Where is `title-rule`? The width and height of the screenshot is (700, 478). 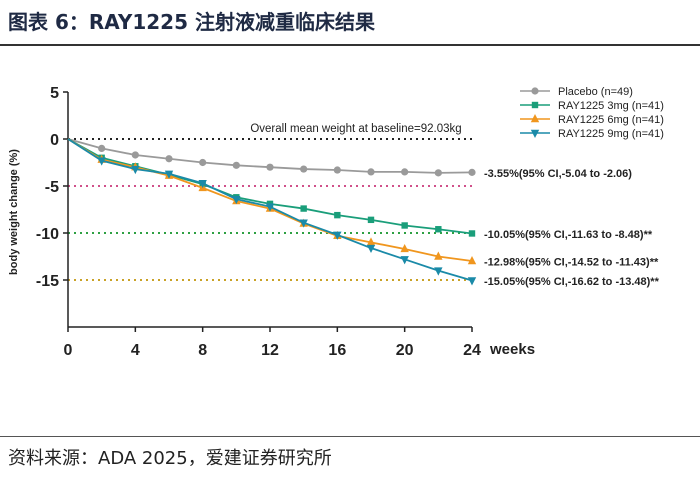
title-rule is located at coordinates (350, 45).